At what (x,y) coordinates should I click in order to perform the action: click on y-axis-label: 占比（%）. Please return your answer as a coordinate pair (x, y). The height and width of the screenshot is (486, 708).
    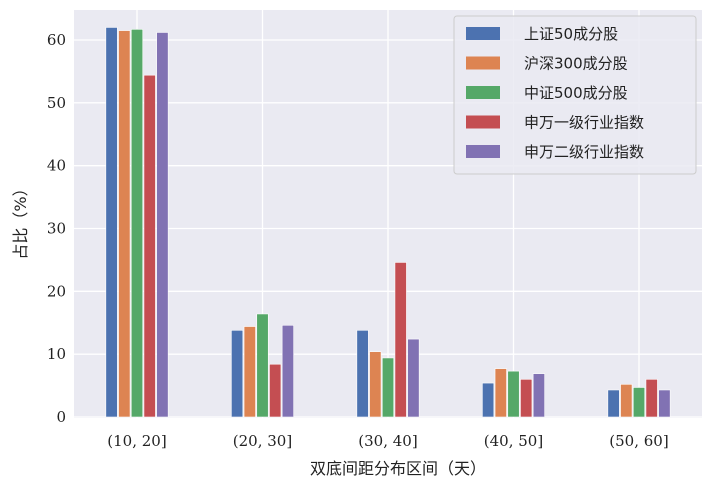
    Looking at the image, I should click on (20, 219).